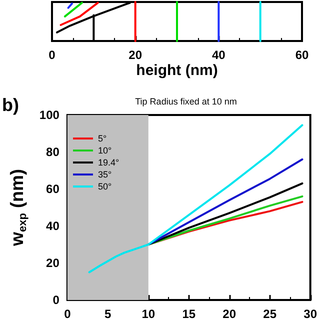 Image resolution: width=320 pixels, height=320 pixels. Describe the element at coordinates (56, 300) in the screenshot. I see `y-tick-label: 0` at that location.